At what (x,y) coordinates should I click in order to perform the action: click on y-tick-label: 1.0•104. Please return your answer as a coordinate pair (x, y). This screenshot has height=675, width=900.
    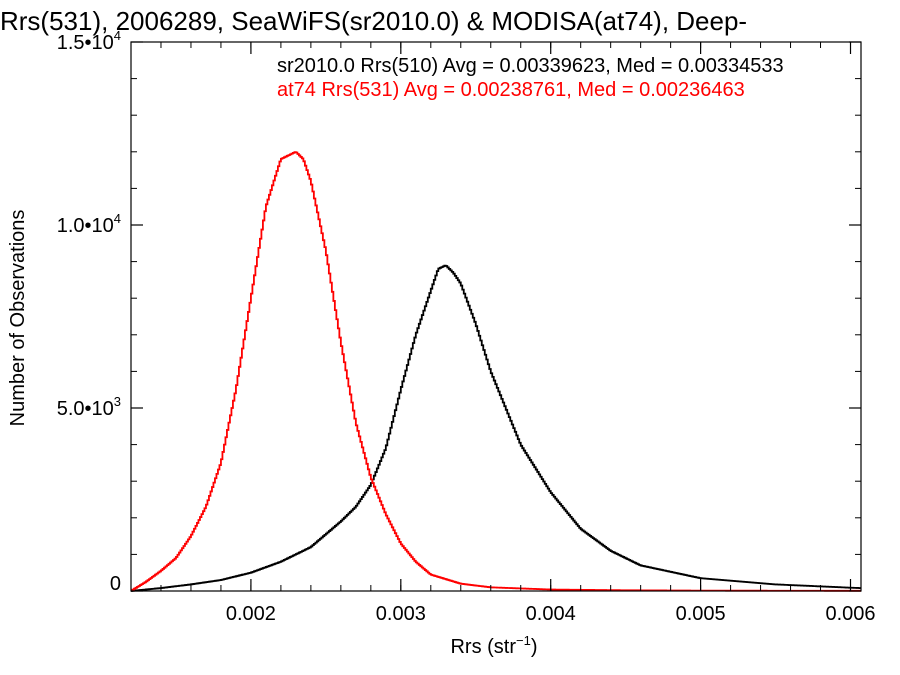
    Looking at the image, I should click on (89, 224).